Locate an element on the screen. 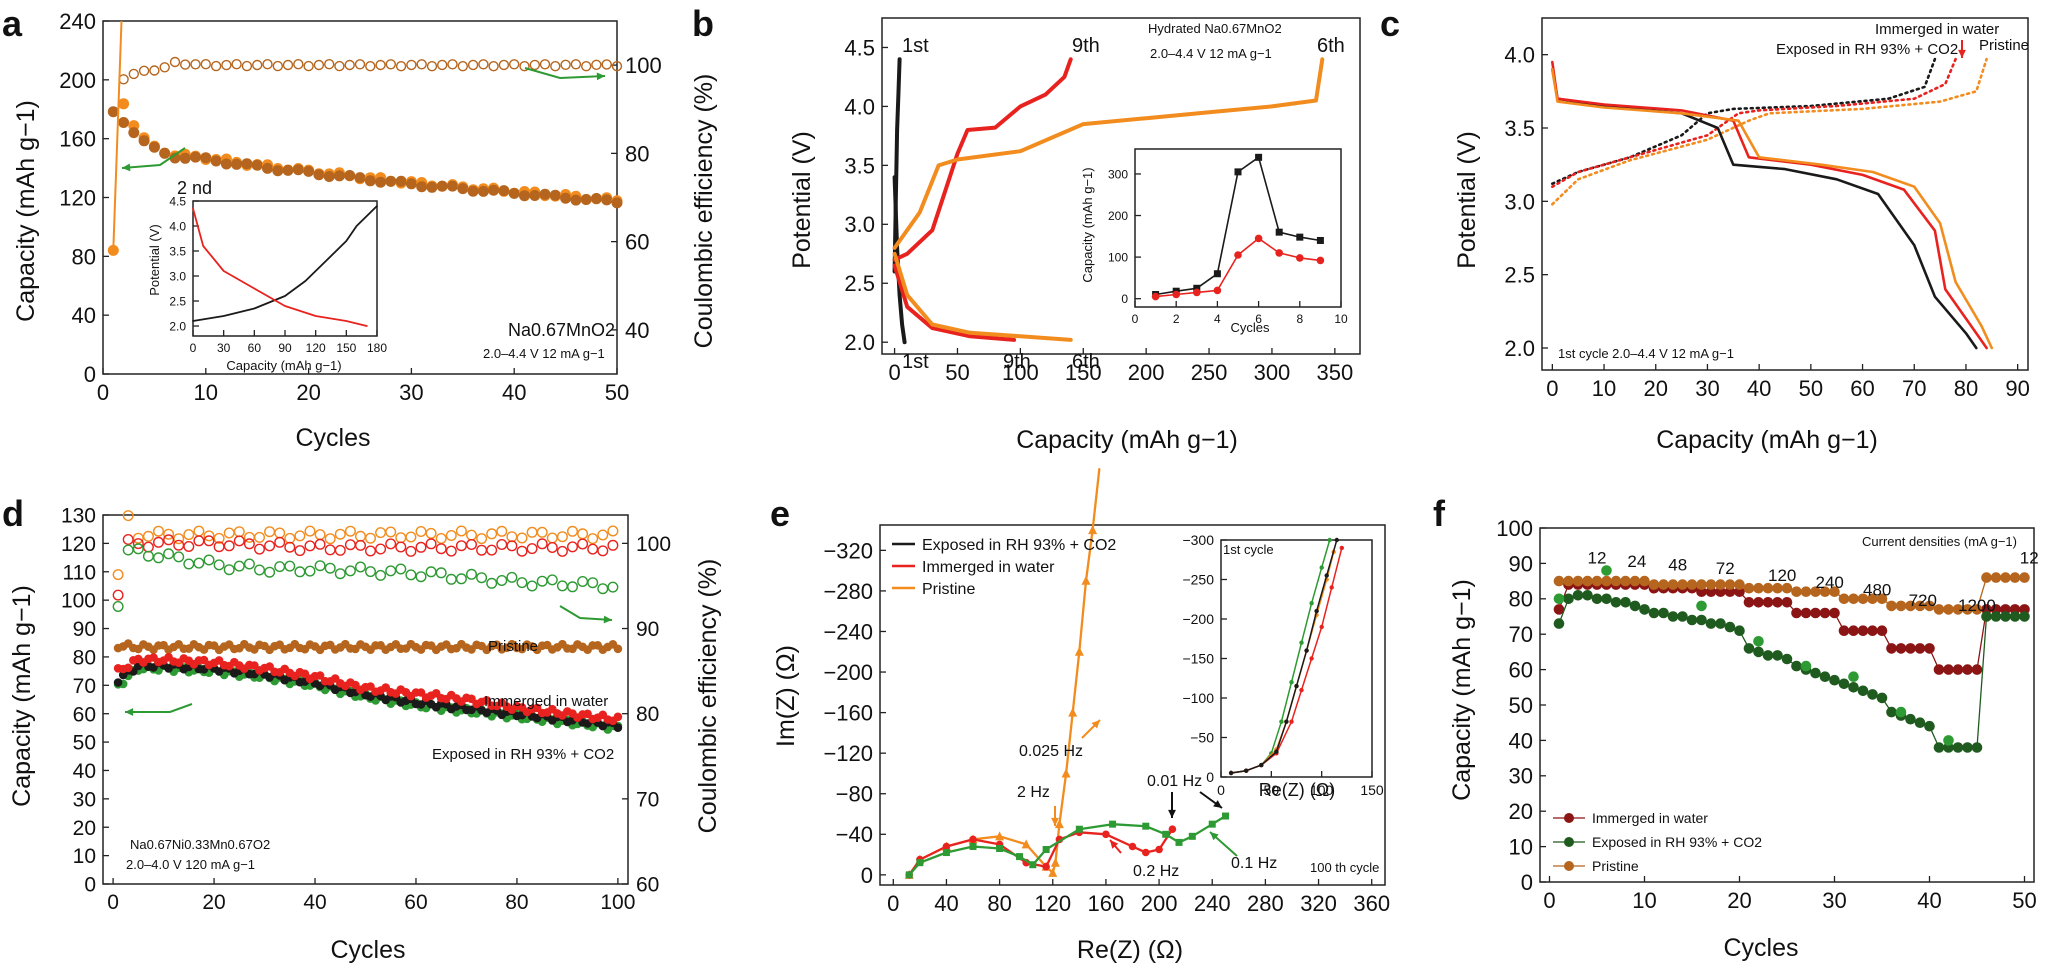  y-tick-label: 300 is located at coordinates (1118, 174).